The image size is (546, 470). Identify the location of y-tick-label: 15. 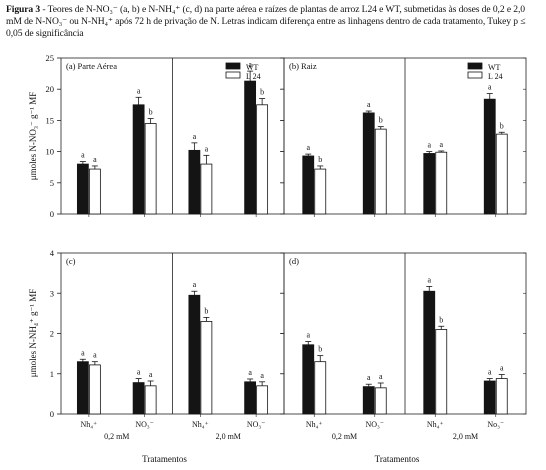
(50, 120).